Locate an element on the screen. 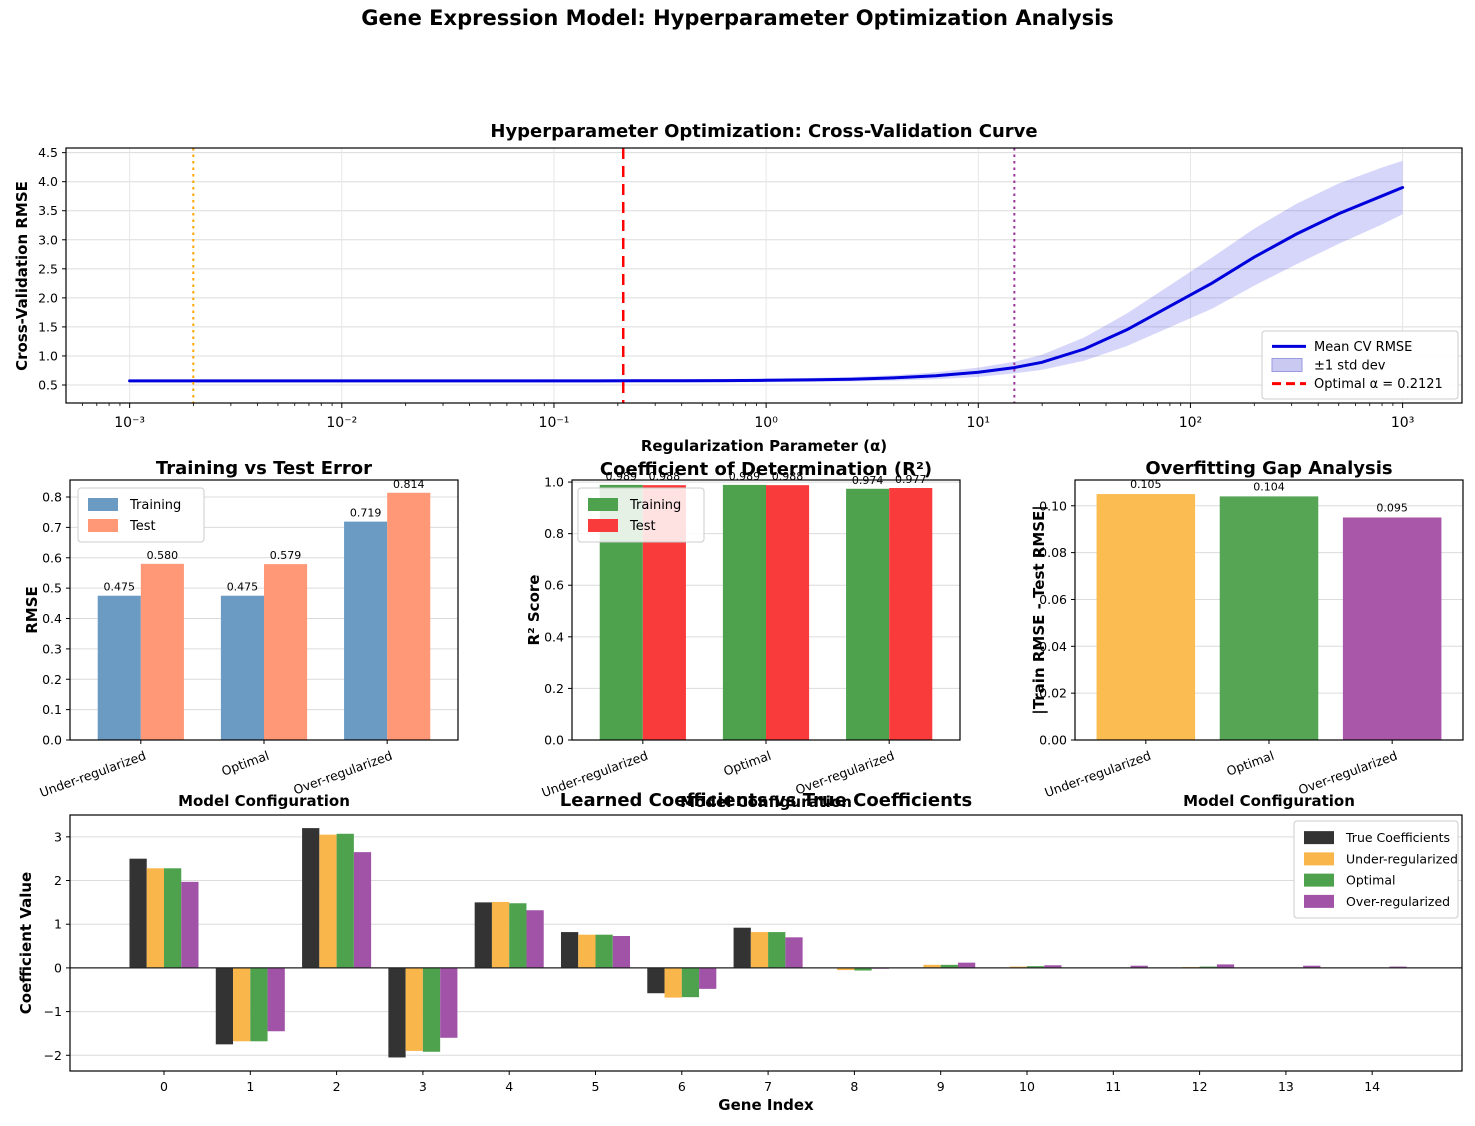 The image size is (1475, 1126). bar-value-label: 0.580 is located at coordinates (163, 555).